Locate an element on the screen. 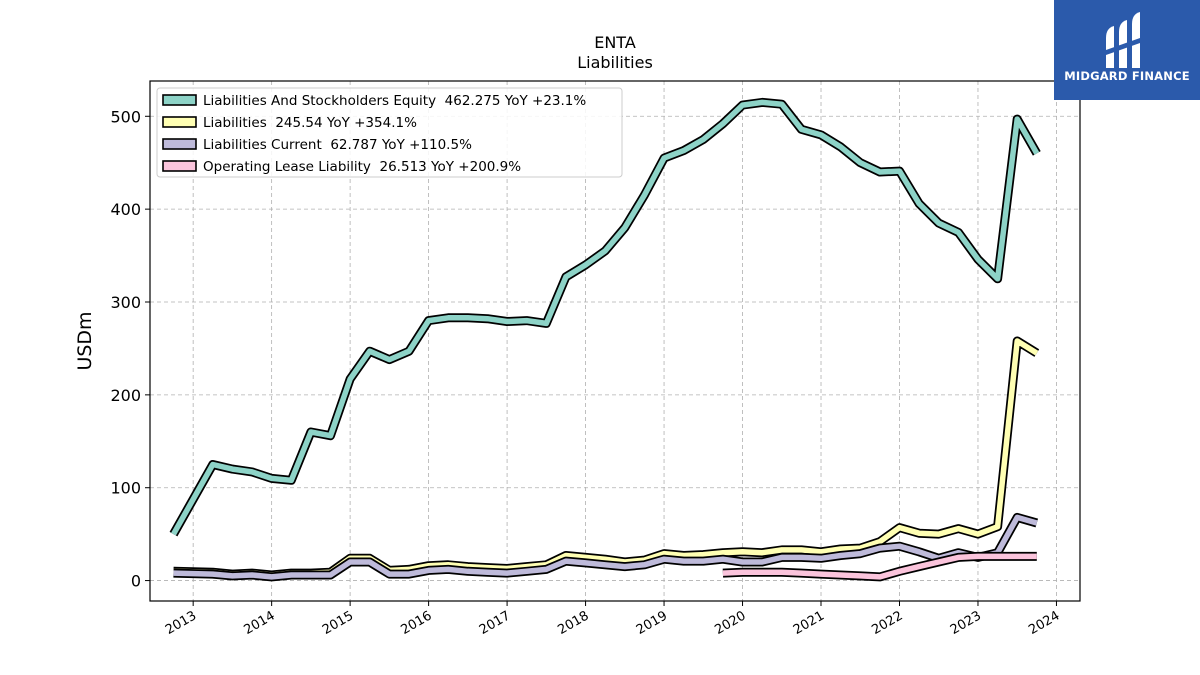 The image size is (1200, 675). y-tick-label: 500 is located at coordinates (125, 116).